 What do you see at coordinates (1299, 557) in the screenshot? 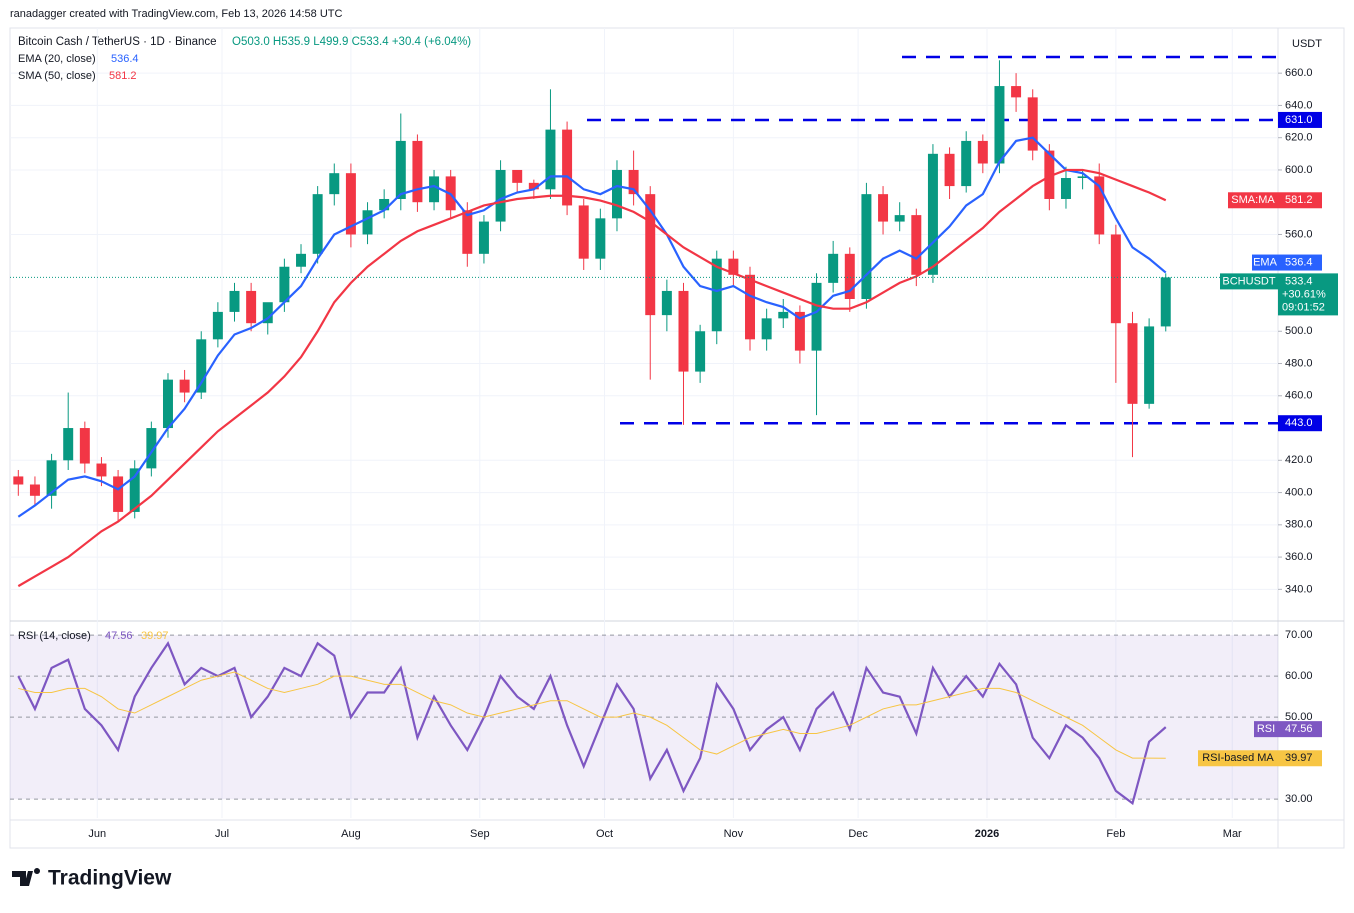
I see `y-tick-label: 360.0` at bounding box center [1299, 557].